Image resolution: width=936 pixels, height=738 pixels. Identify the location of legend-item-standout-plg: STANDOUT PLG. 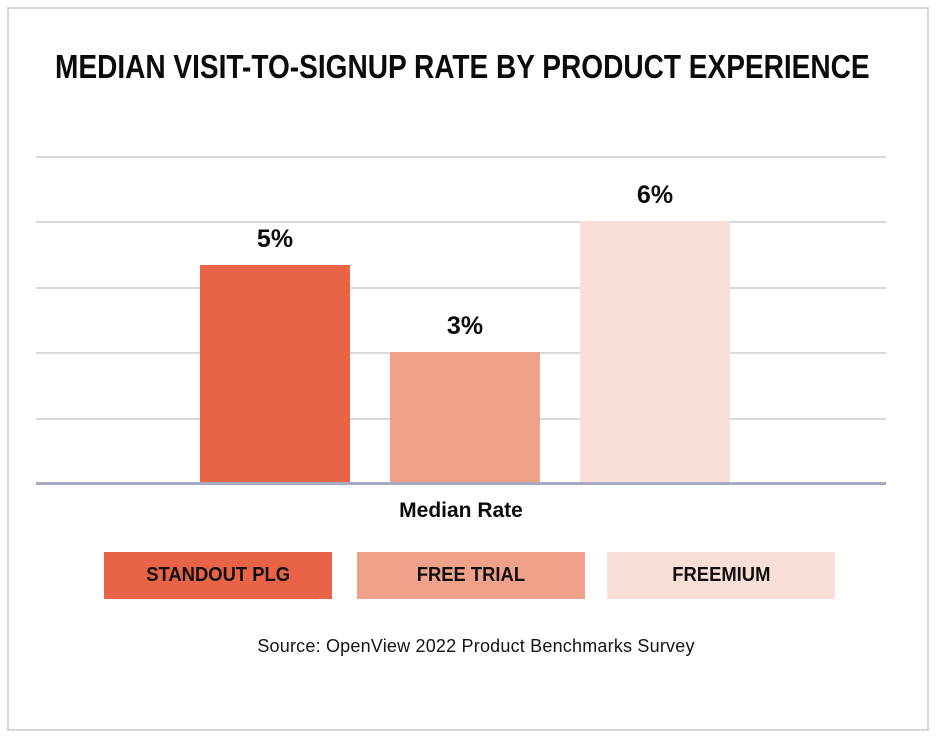
(218, 575).